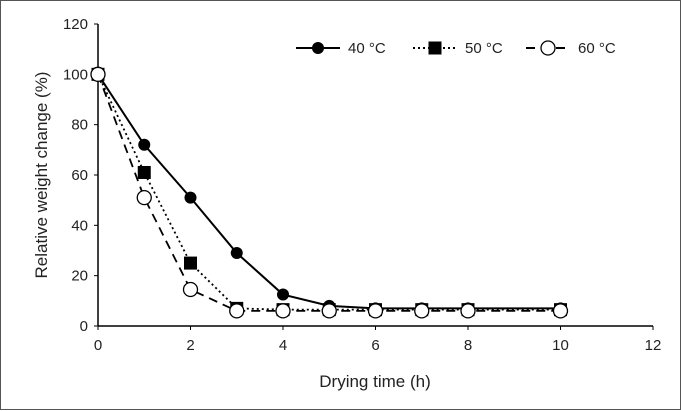  Describe the element at coordinates (597, 48) in the screenshot. I see `legend-label: 60 °C` at that location.